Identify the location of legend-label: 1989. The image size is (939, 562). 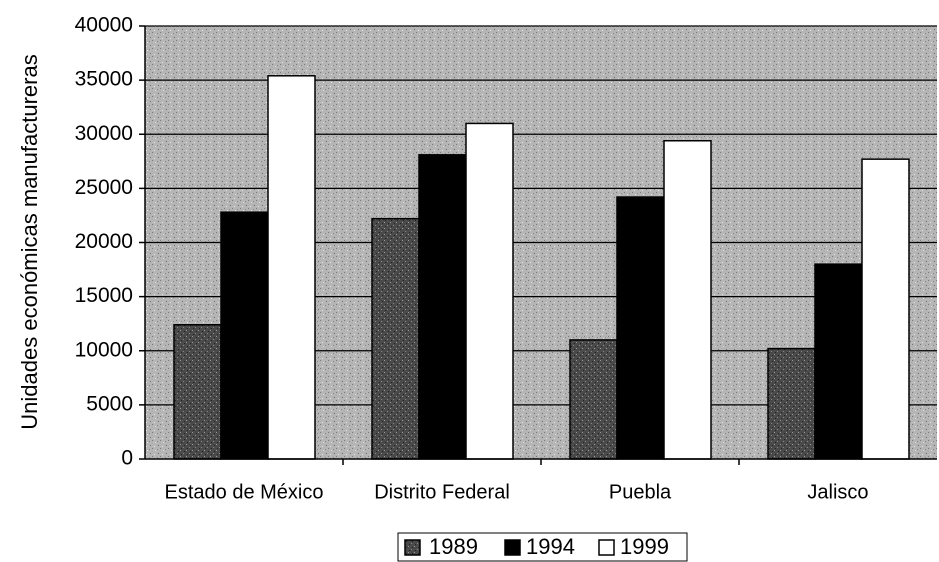
(453, 546).